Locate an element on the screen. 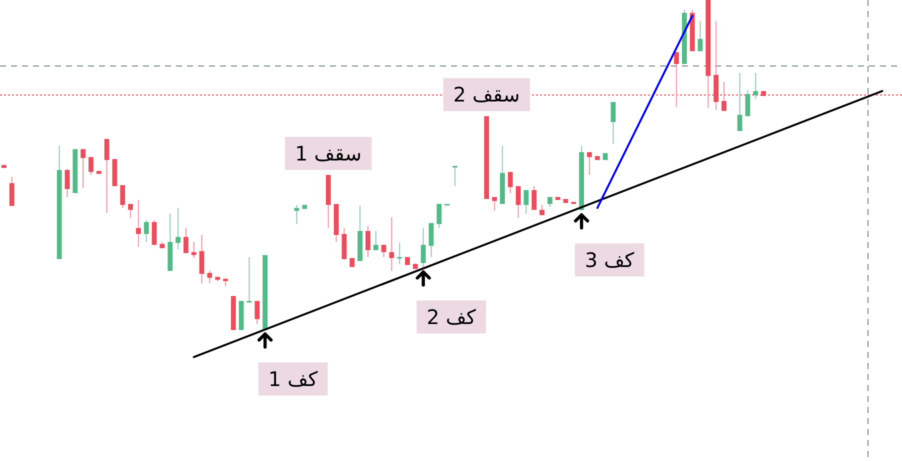  annotation: کف 1 is located at coordinates (293, 379).